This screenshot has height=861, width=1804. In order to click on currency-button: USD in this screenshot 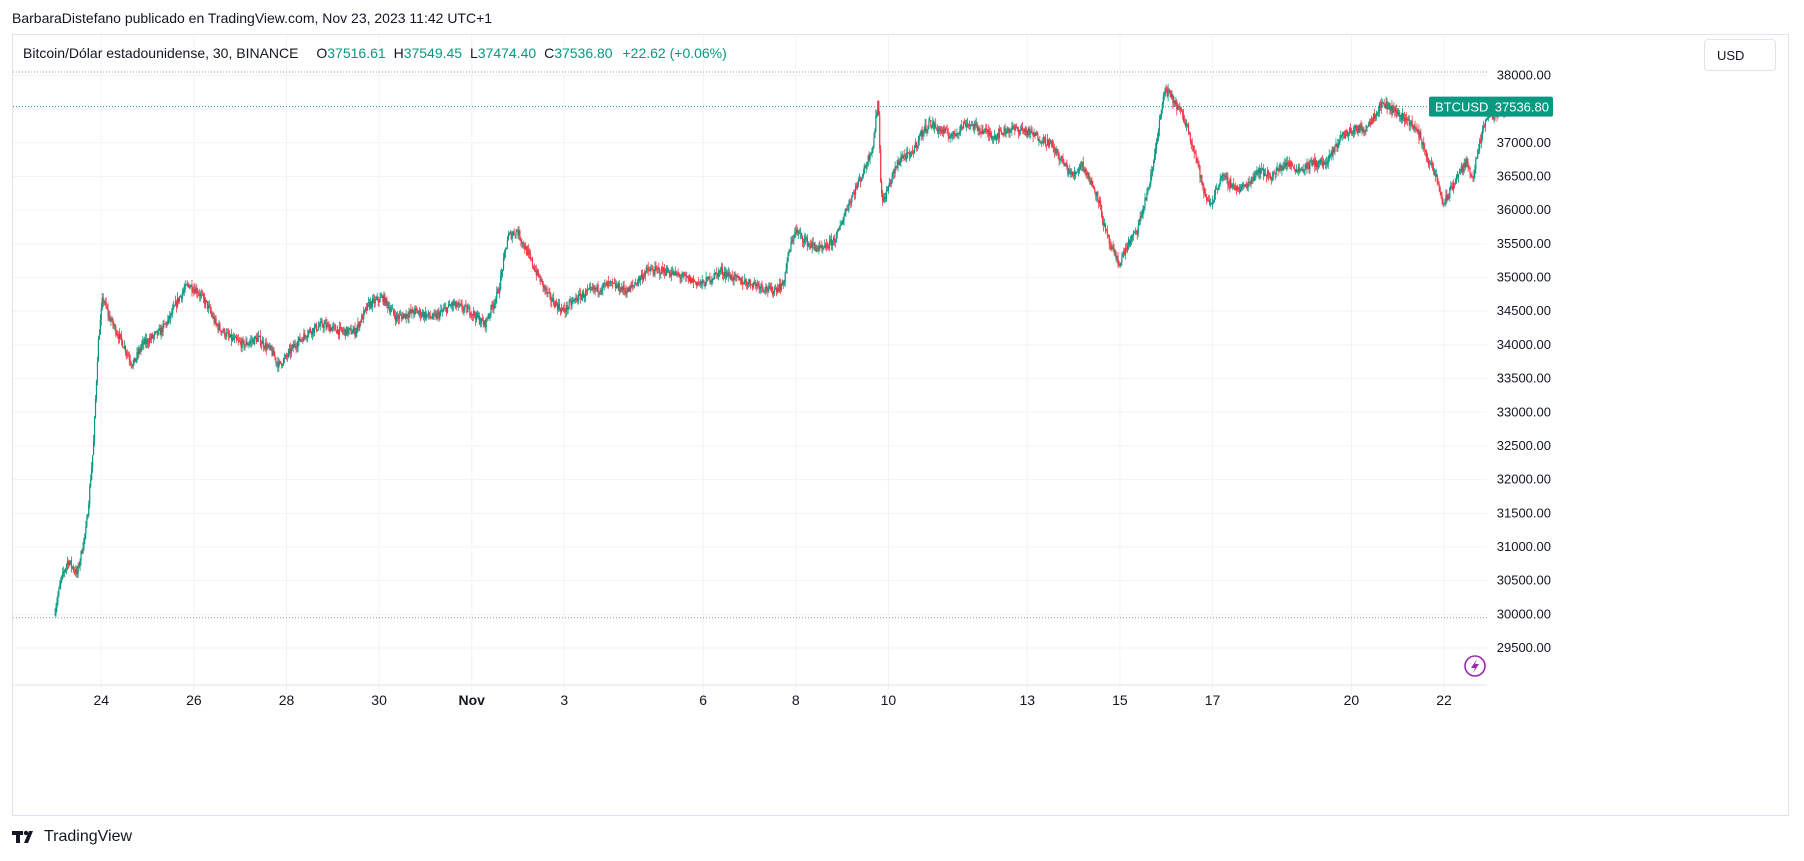, I will do `click(1740, 55)`.